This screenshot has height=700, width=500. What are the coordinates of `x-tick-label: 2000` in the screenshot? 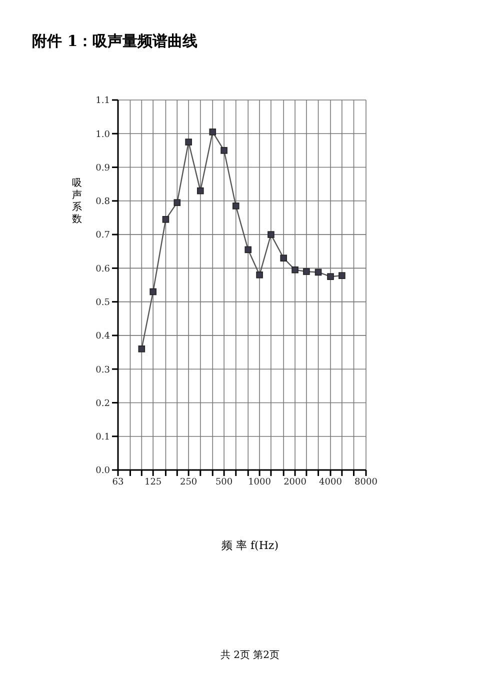 It's located at (295, 482).